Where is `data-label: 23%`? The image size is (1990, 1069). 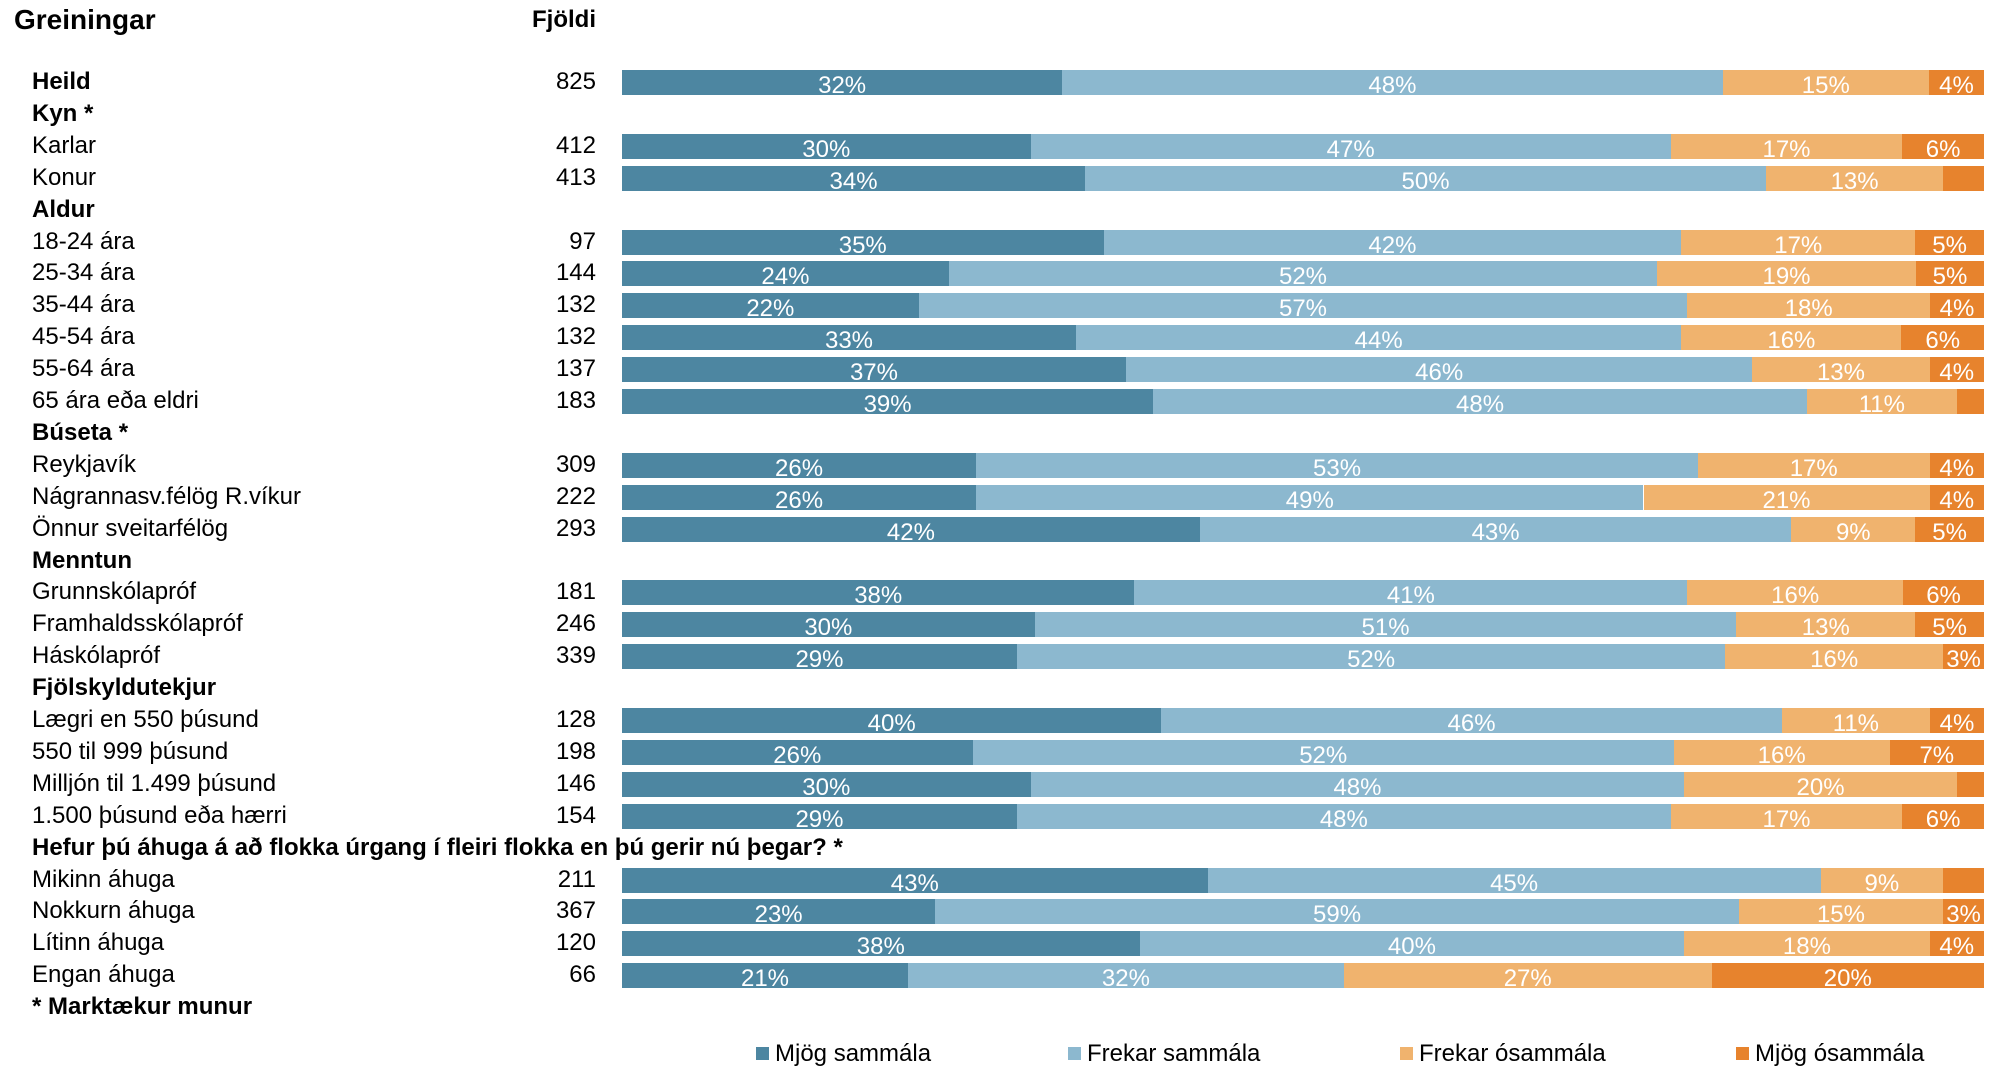 data-label: 23% is located at coordinates (778, 913).